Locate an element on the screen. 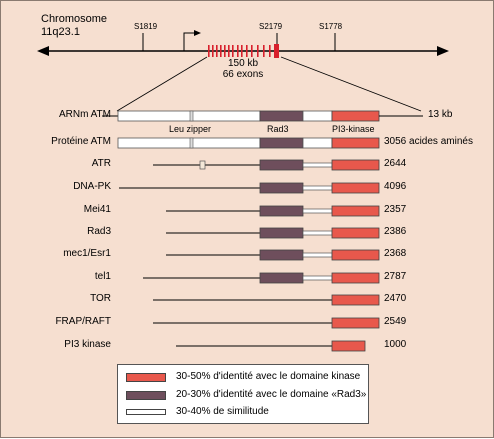 Image resolution: width=494 pixels, height=439 pixels. row-label-arnm-atm: ARNm ATM is located at coordinates (84, 114).